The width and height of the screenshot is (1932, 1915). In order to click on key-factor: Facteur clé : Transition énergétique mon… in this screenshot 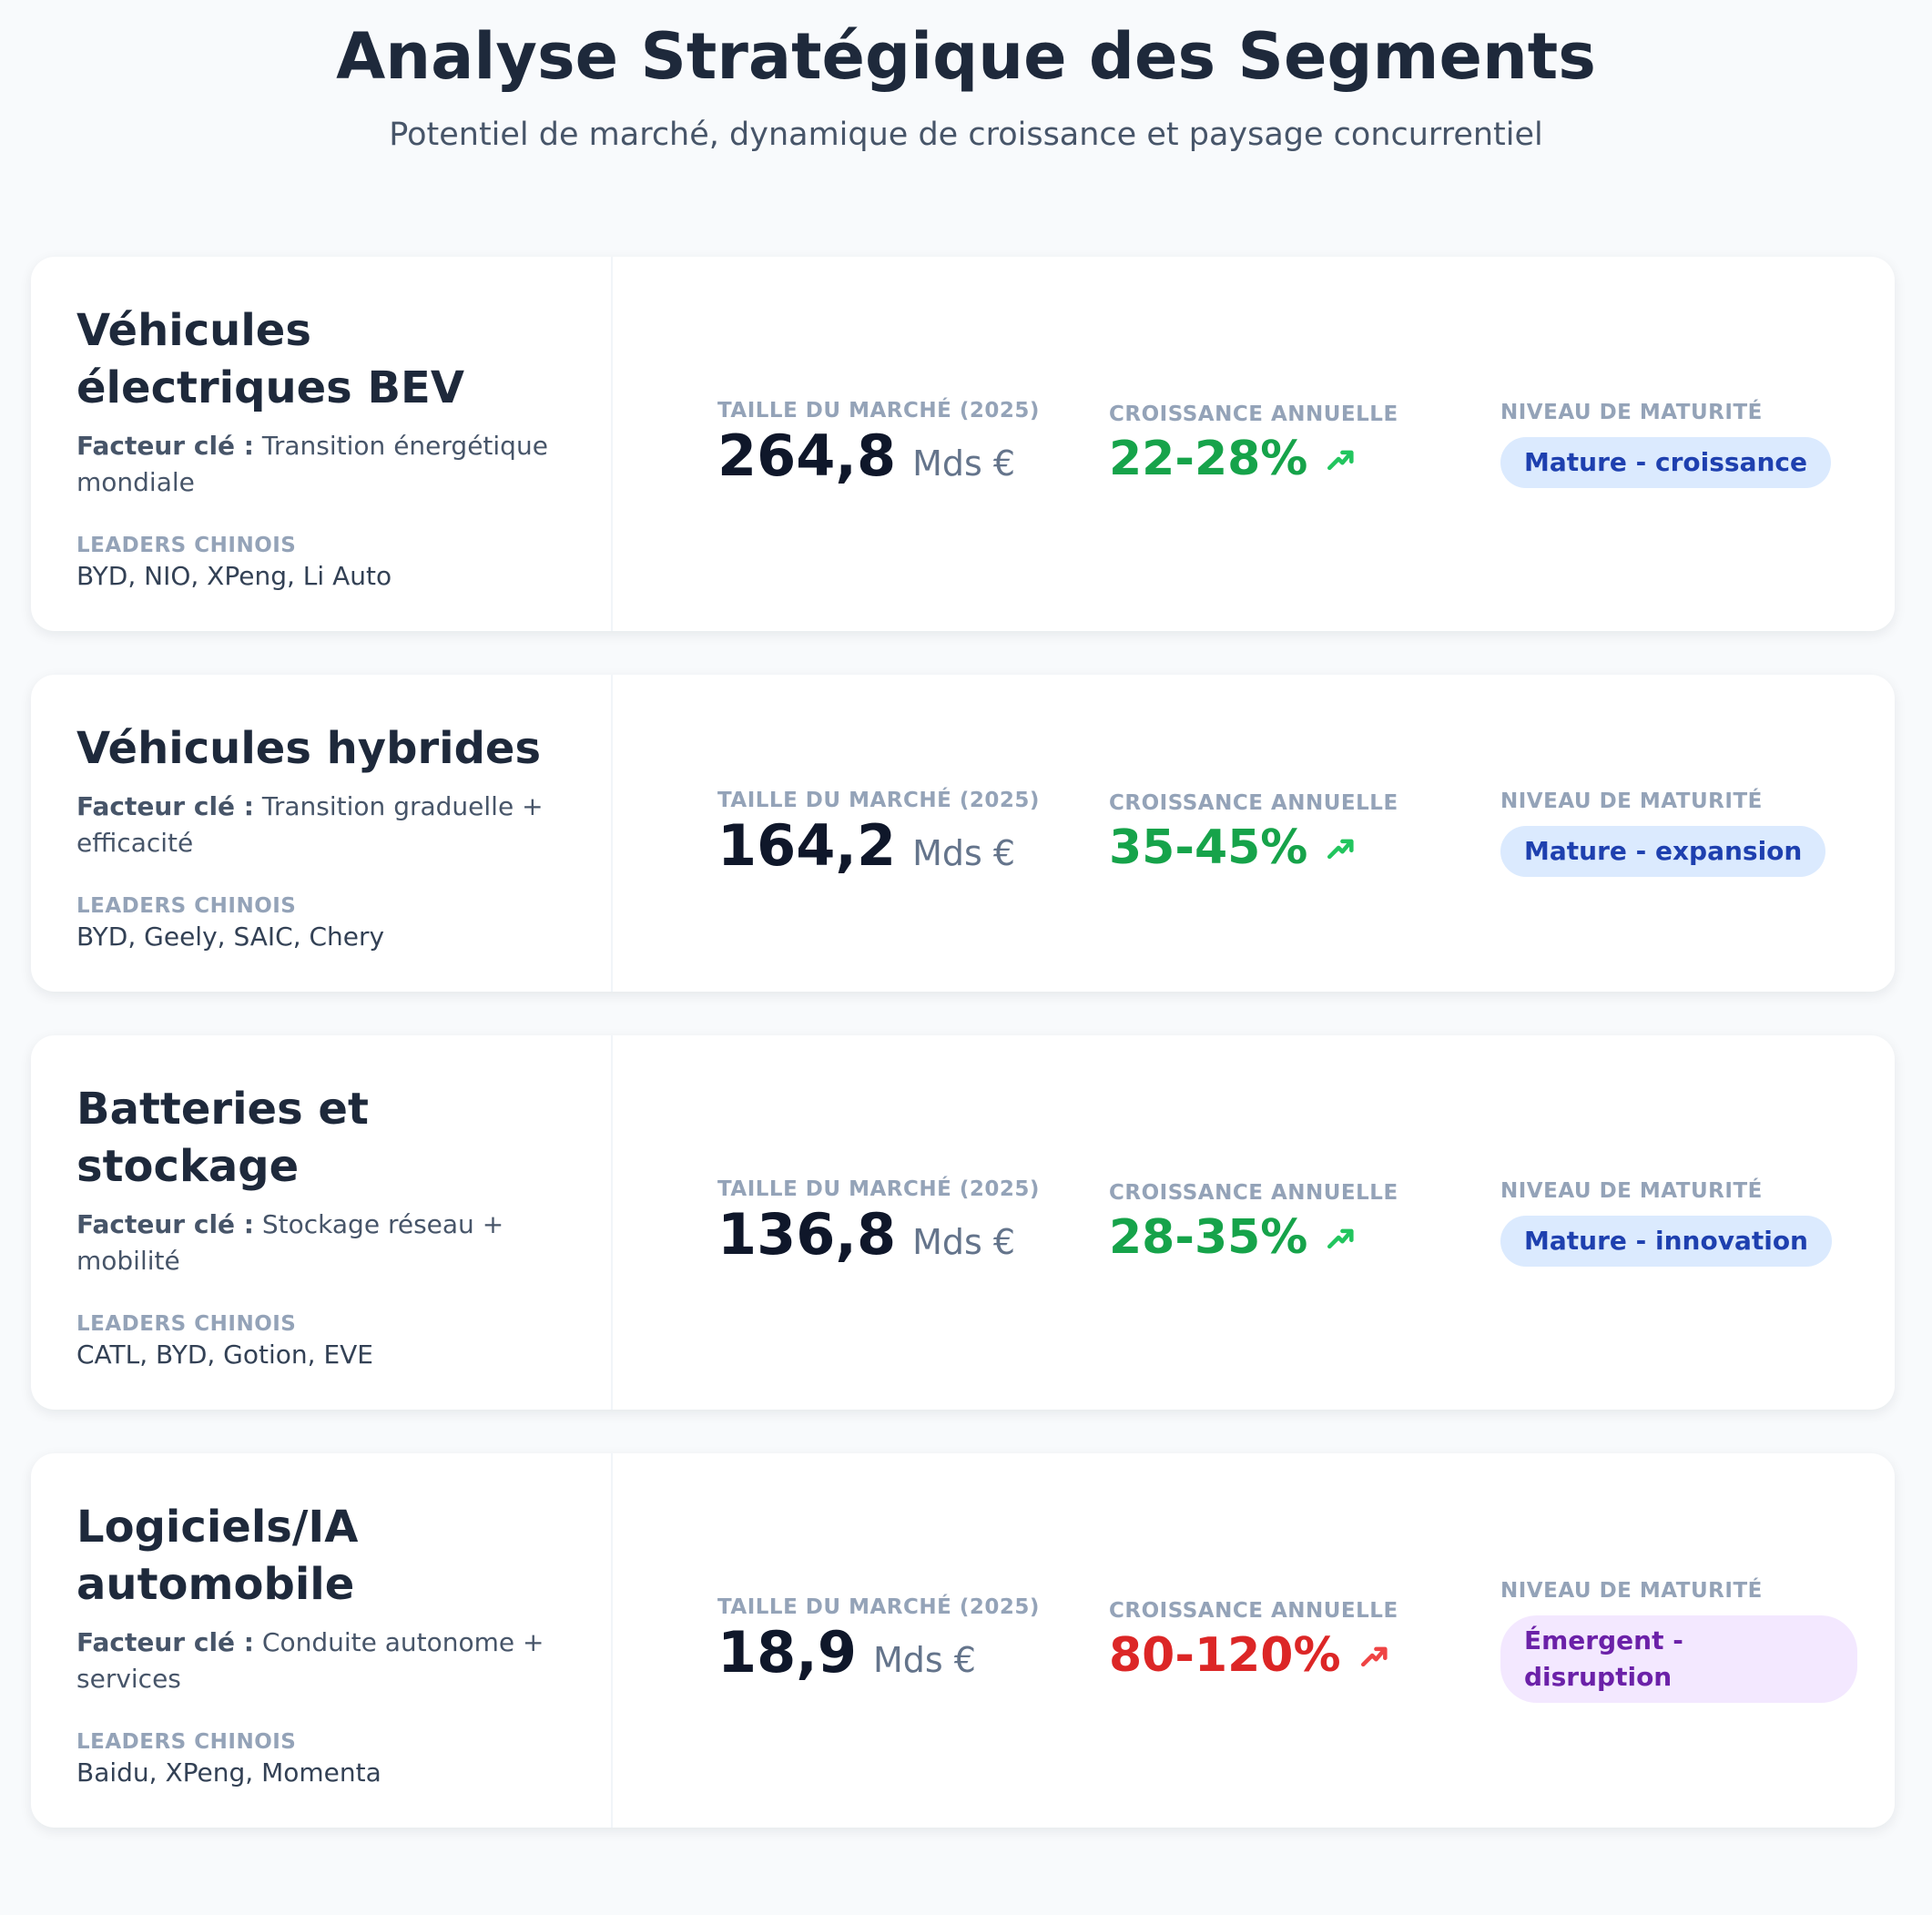, I will do `click(316, 464)`.